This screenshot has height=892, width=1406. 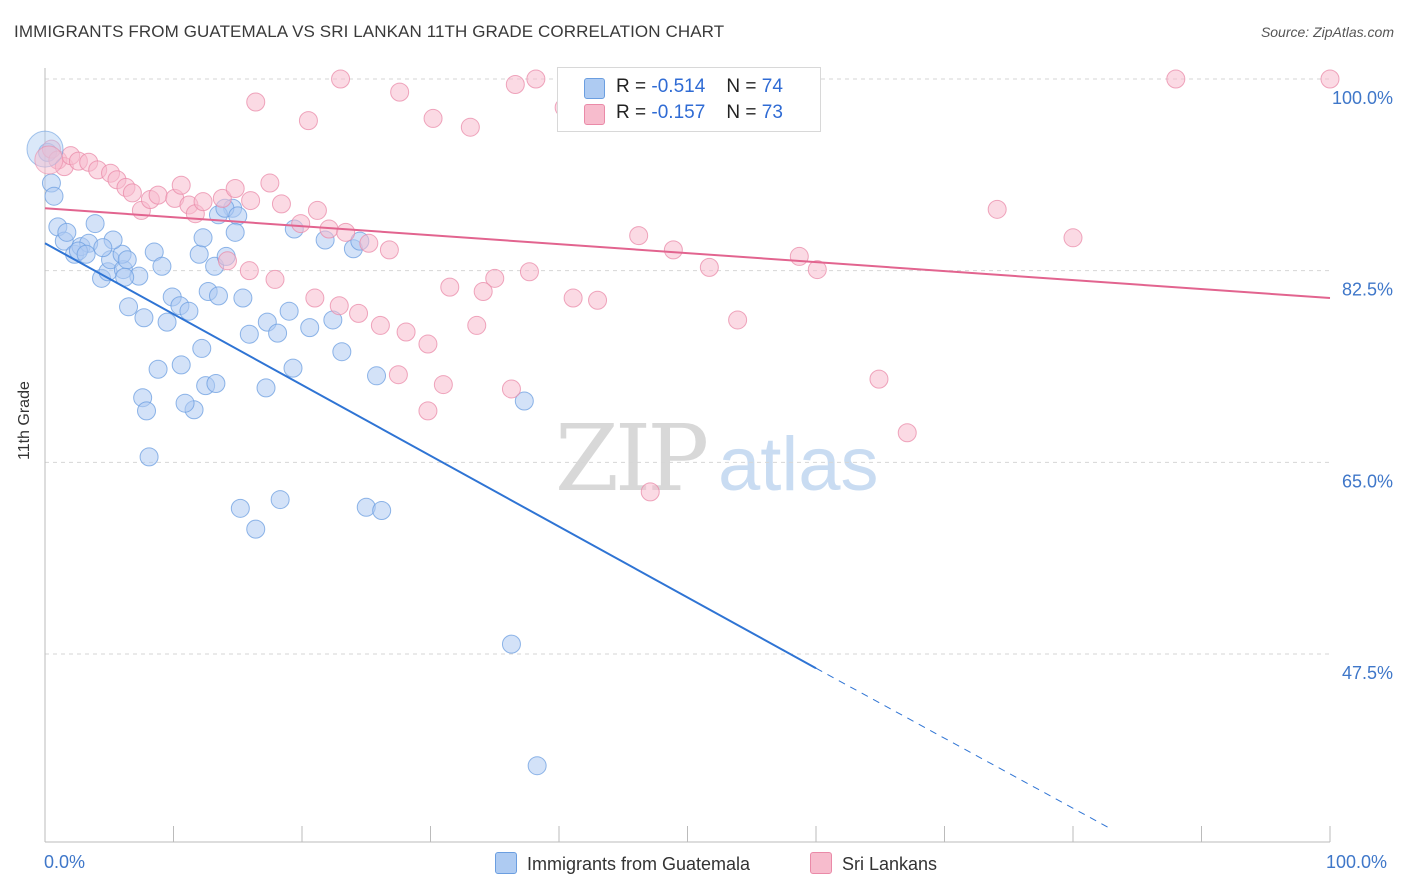 What do you see at coordinates (65, 862) in the screenshot?
I see `x-tick-label-min: 0.0%` at bounding box center [65, 862].